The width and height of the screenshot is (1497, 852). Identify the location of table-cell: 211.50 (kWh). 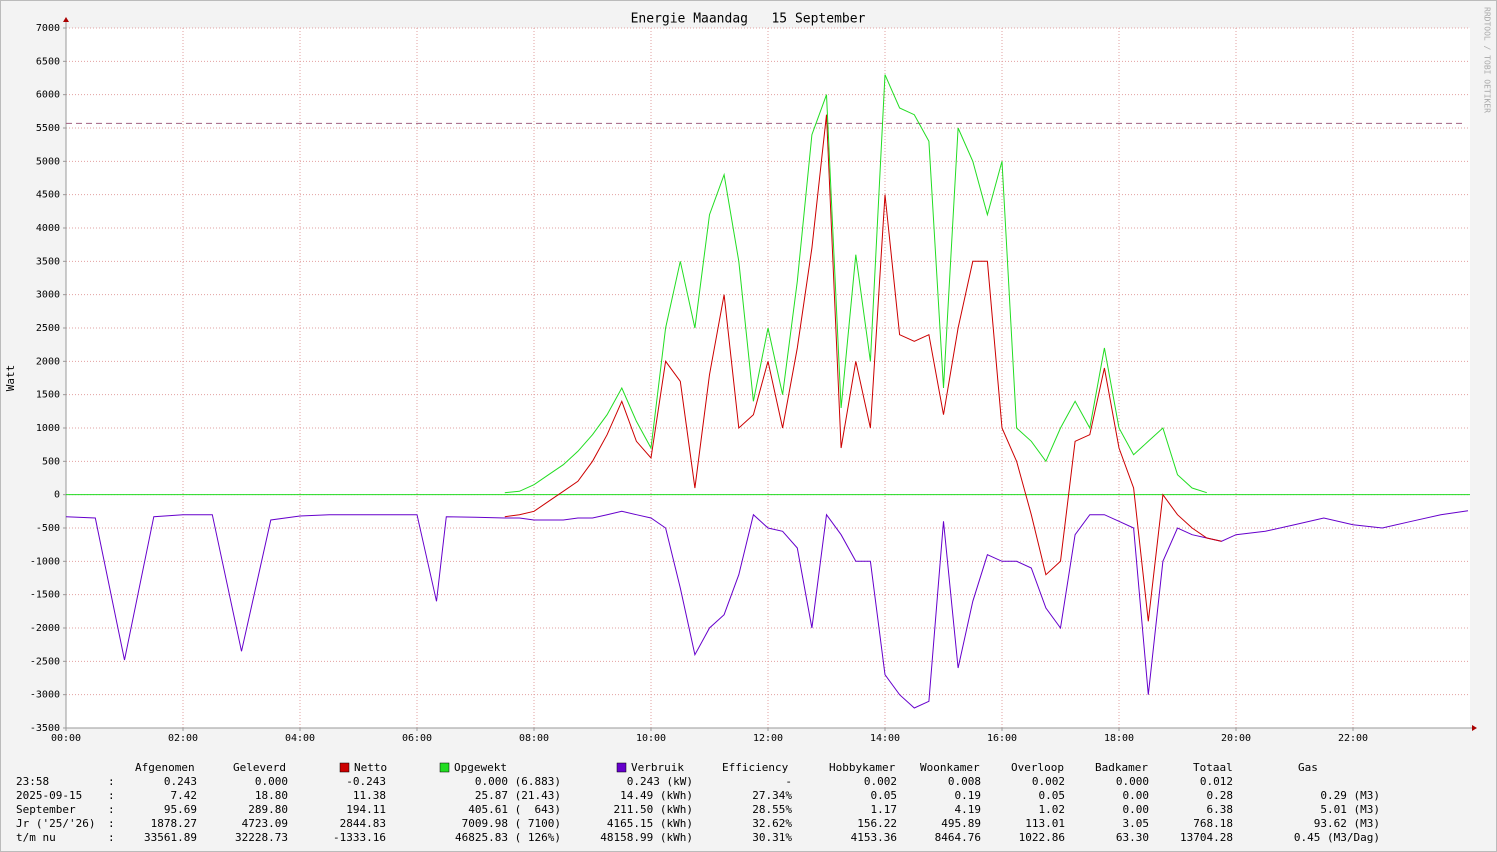
(653, 809).